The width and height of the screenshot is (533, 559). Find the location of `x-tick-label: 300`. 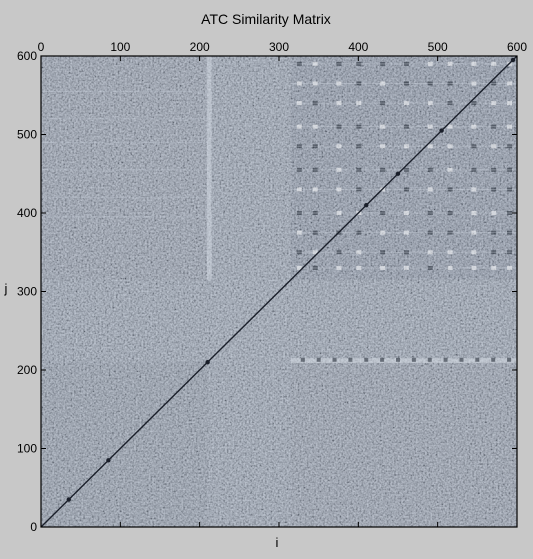

x-tick-label: 300 is located at coordinates (279, 47).